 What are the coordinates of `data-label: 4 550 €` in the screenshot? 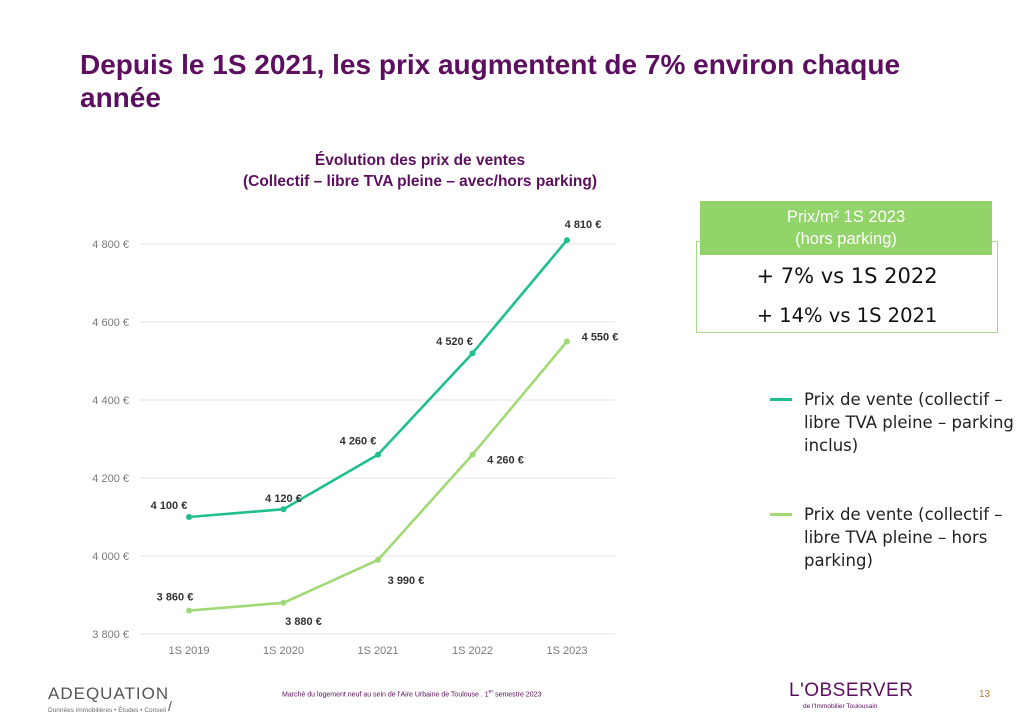 It's located at (600, 338).